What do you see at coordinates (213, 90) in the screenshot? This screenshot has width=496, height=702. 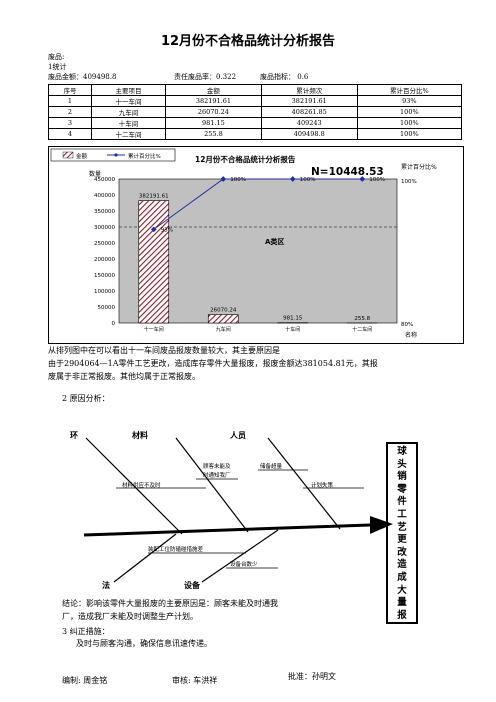 I see `table-header: 金额` at bounding box center [213, 90].